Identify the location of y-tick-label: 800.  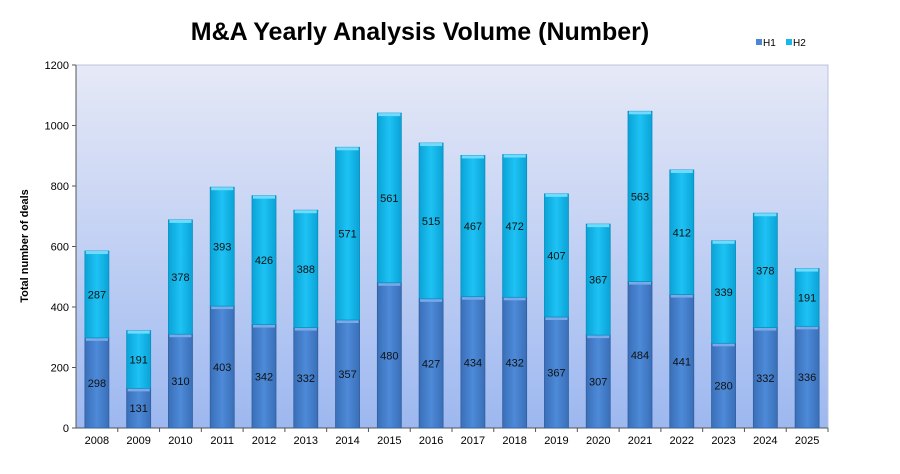
(60, 187).